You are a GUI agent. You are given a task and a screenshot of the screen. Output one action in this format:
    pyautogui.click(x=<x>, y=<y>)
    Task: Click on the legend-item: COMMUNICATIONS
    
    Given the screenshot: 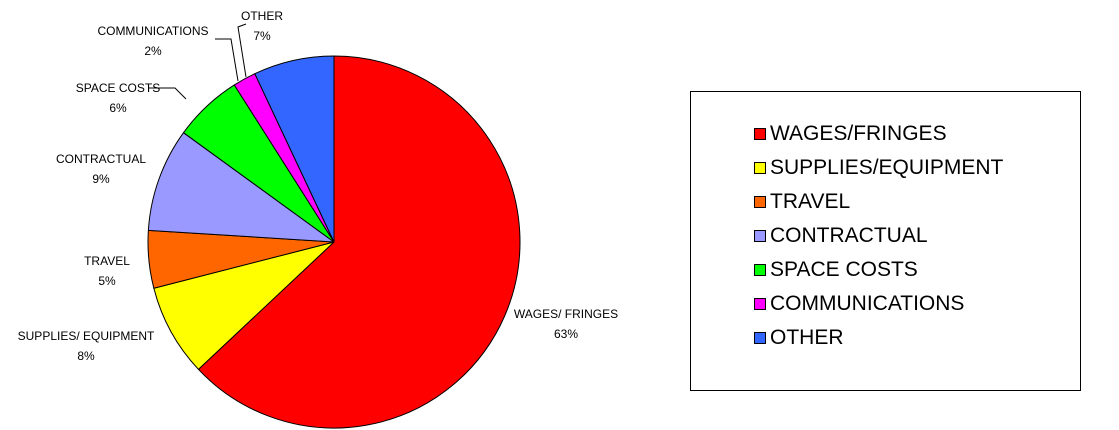 What is the action you would take?
    pyautogui.click(x=859, y=304)
    